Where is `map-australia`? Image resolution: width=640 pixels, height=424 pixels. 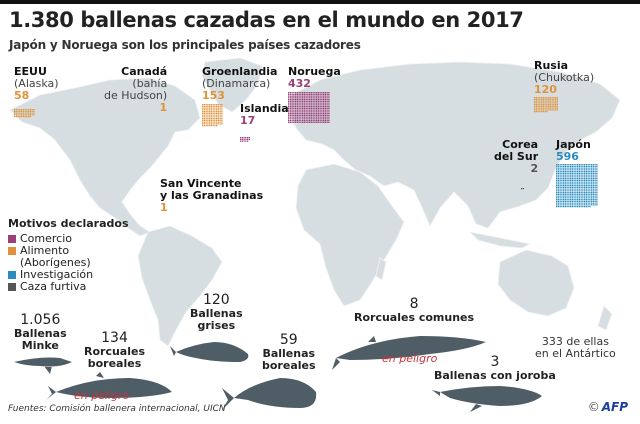
map-australia is located at coordinates (536, 283).